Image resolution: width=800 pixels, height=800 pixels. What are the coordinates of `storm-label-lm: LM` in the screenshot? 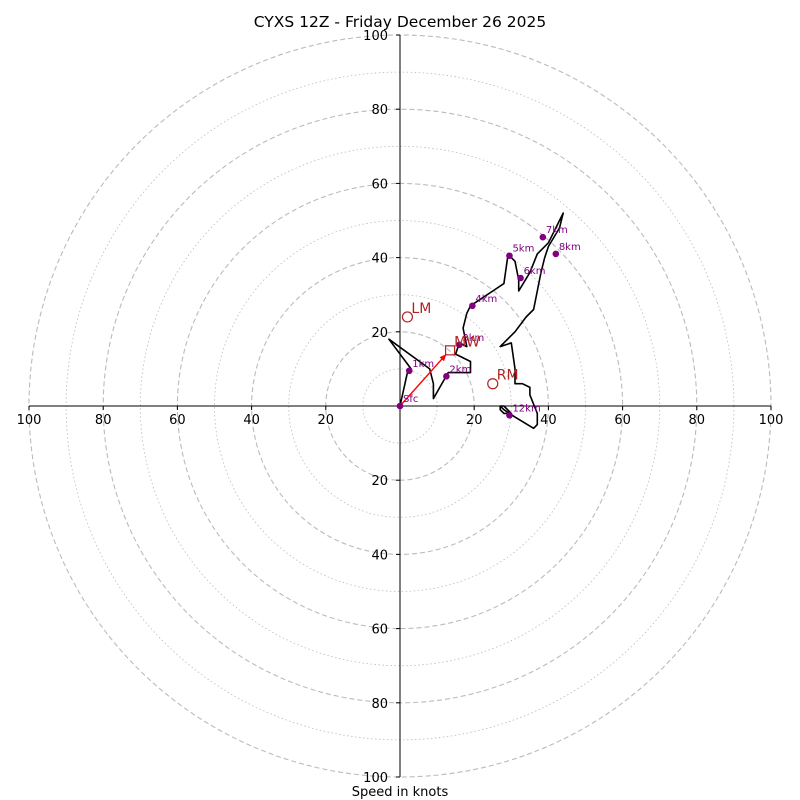 It's located at (421, 309).